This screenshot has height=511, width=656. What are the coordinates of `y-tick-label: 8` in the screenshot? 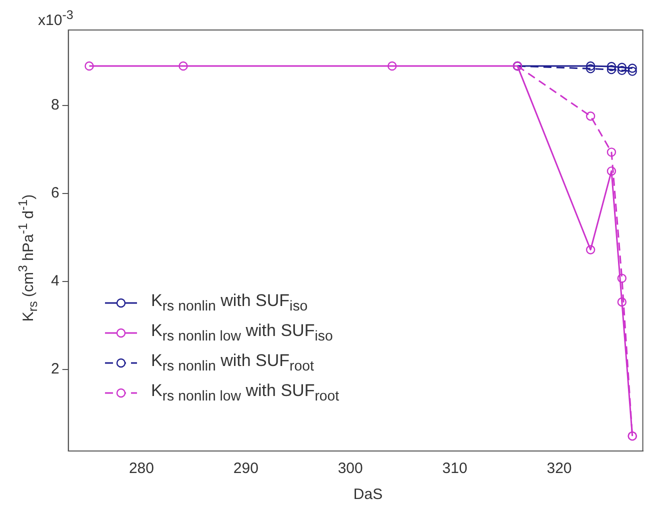 It's located at (55, 105).